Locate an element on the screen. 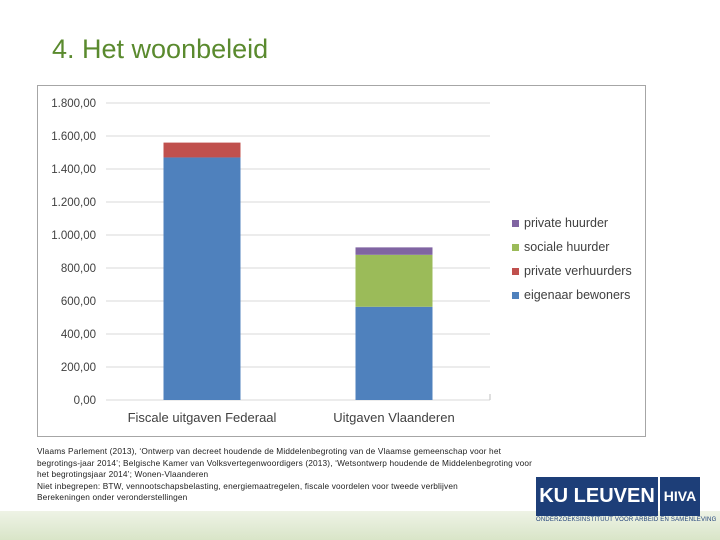 This screenshot has width=720, height=540. y-tick-label: 1.800,00 is located at coordinates (73, 104).